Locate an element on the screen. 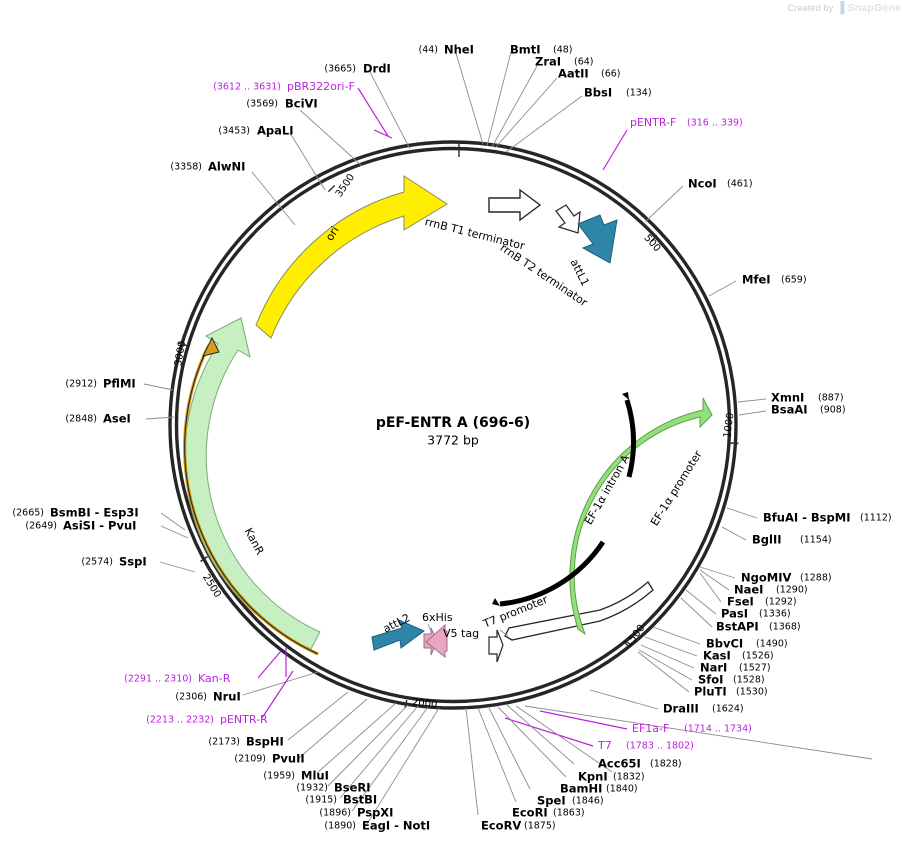 The image size is (909, 842). site-pos: (1896) is located at coordinates (335, 813).